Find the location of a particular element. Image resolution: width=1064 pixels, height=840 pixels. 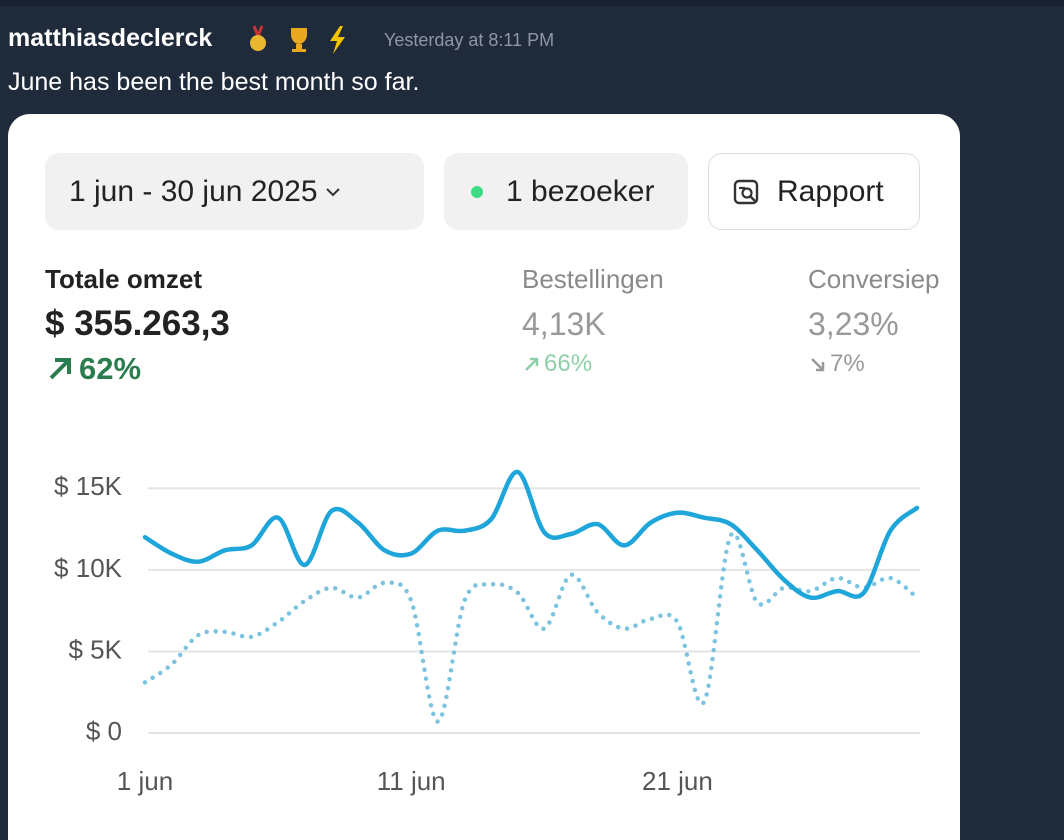

metric-change: 7% is located at coordinates (836, 364).